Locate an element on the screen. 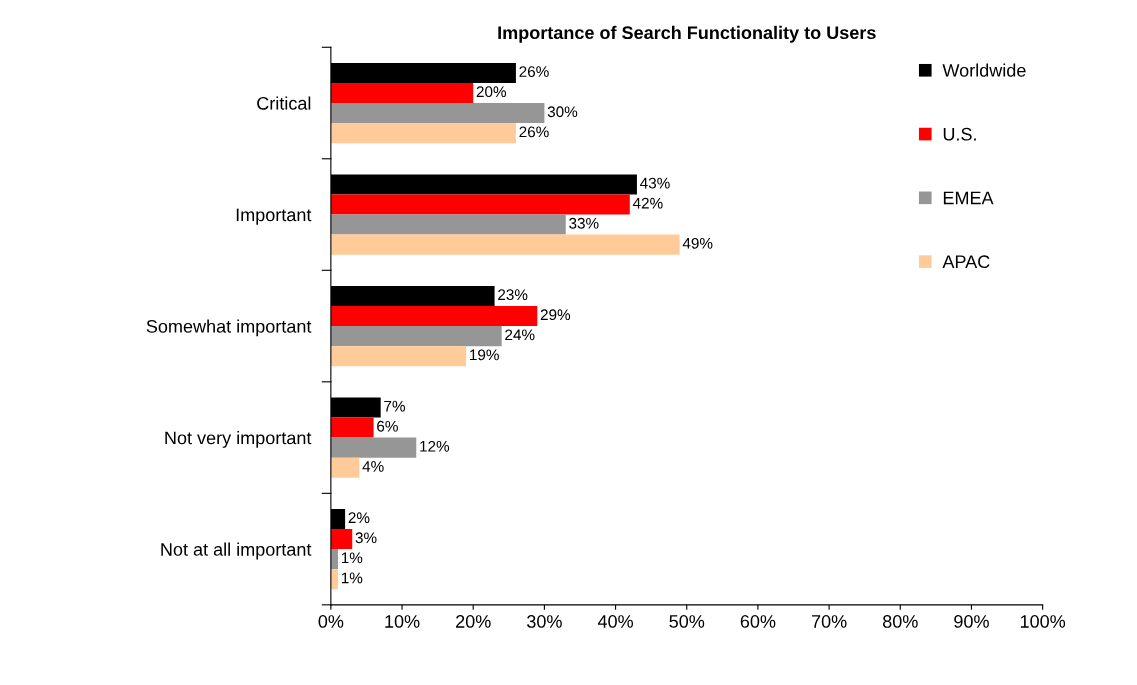  data-label: 12% is located at coordinates (435, 446).